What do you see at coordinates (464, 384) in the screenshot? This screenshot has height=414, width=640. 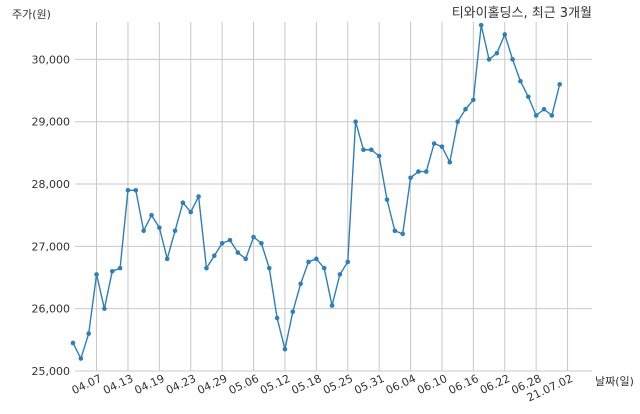 I see `x-tick-label: 06.16` at bounding box center [464, 384].